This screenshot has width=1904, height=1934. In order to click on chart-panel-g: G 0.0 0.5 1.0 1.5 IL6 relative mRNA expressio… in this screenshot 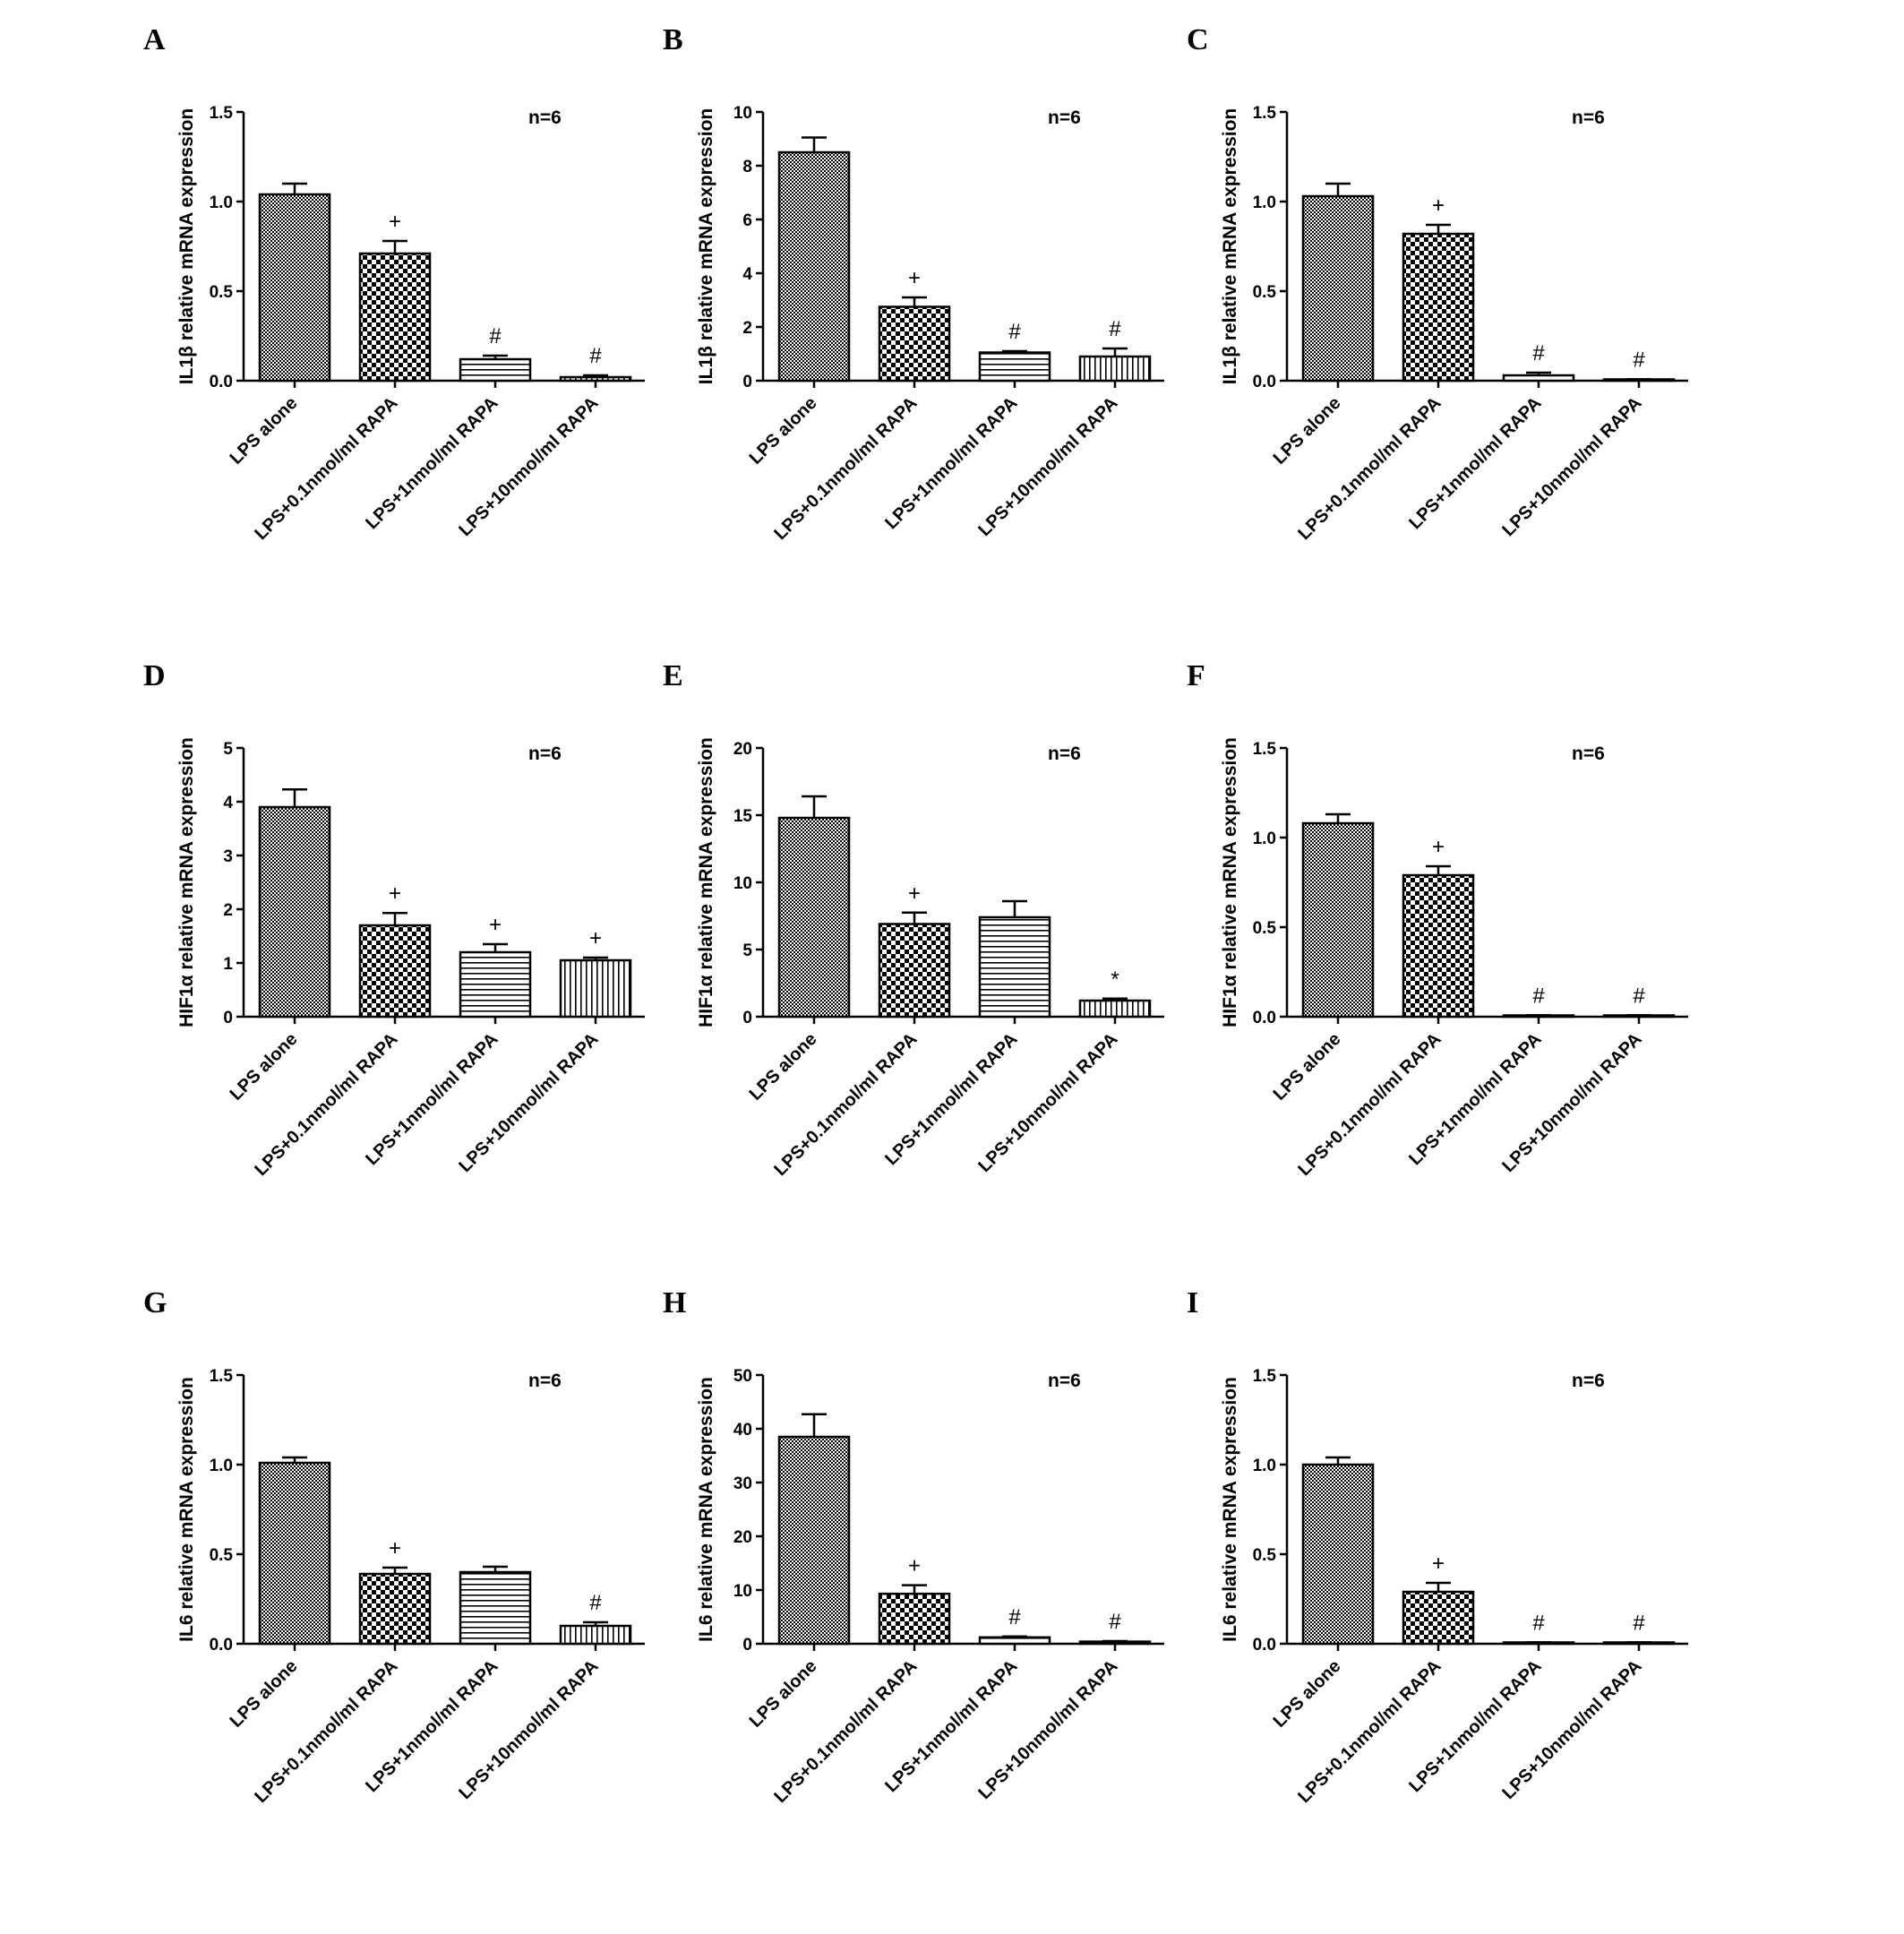, I will do `click(394, 1546)`.